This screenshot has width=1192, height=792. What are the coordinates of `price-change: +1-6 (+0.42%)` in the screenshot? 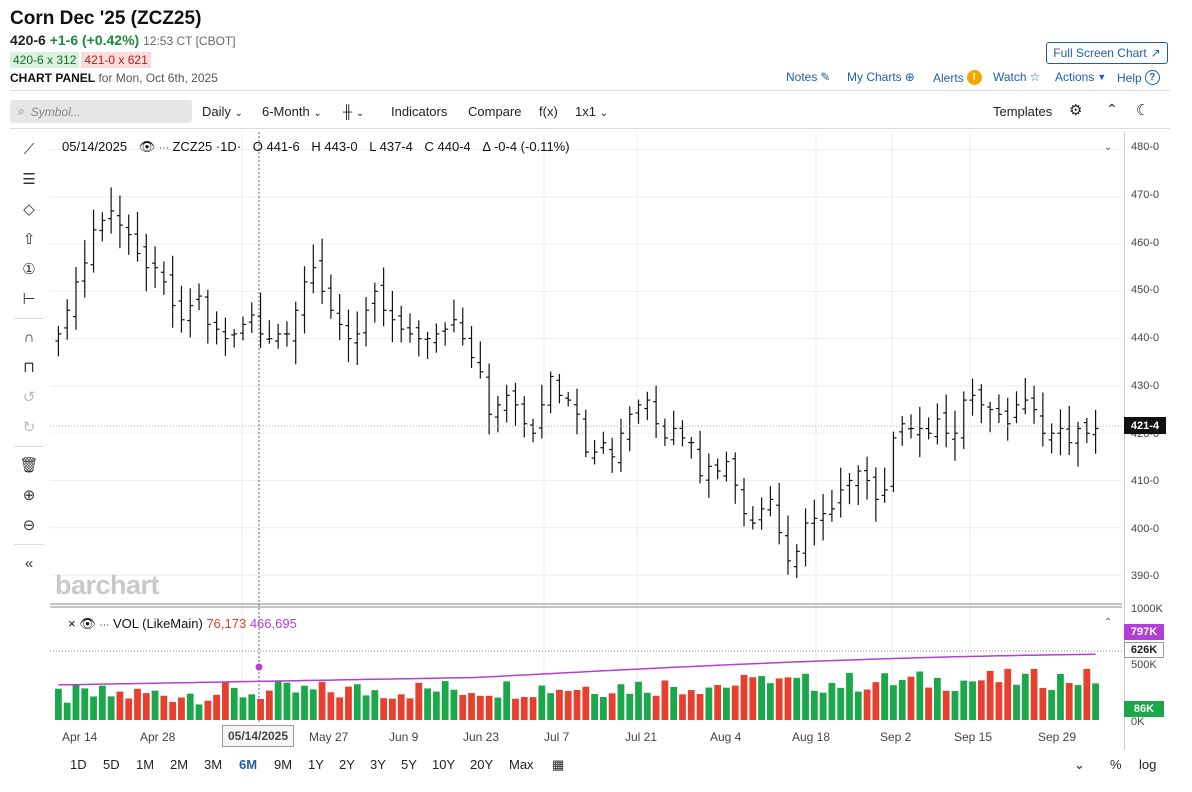 It's located at (94, 40).